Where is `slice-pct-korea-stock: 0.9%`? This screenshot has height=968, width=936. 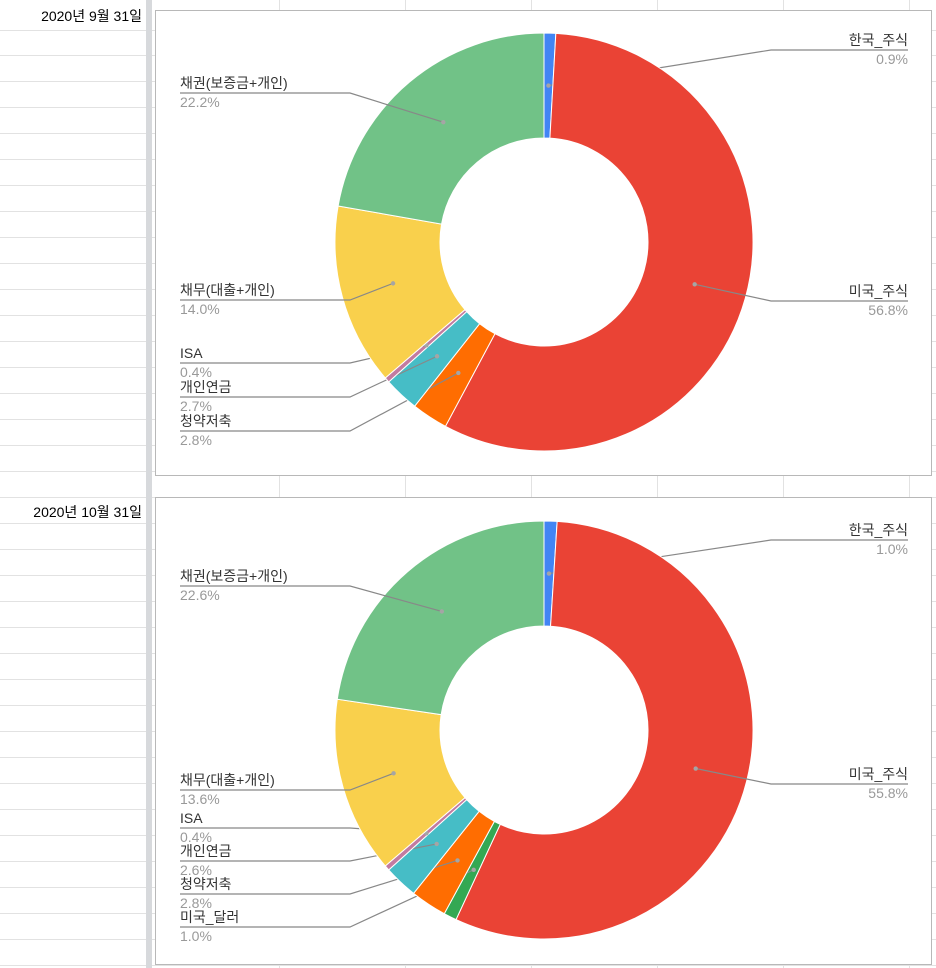
slice-pct-korea-stock: 0.9% is located at coordinates (892, 59).